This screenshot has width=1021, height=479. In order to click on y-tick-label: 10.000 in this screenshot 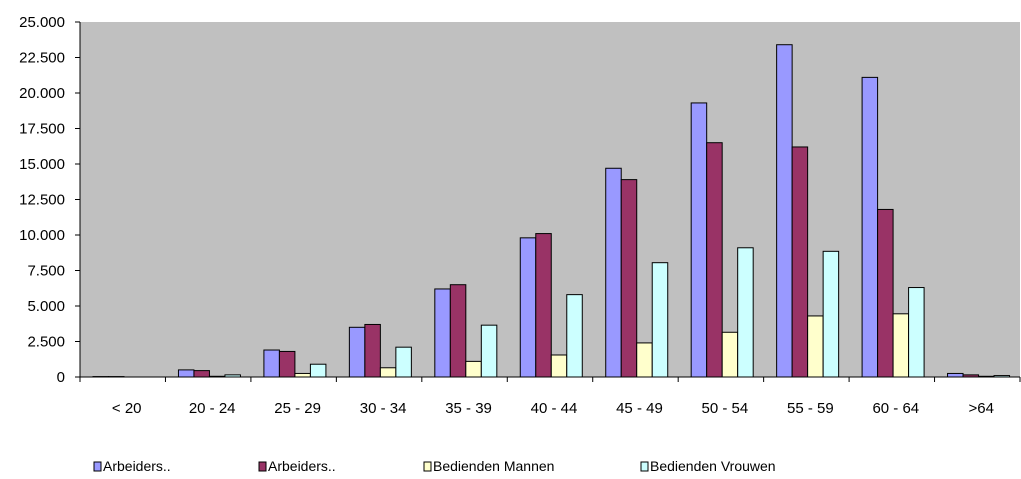, I will do `click(42, 235)`.